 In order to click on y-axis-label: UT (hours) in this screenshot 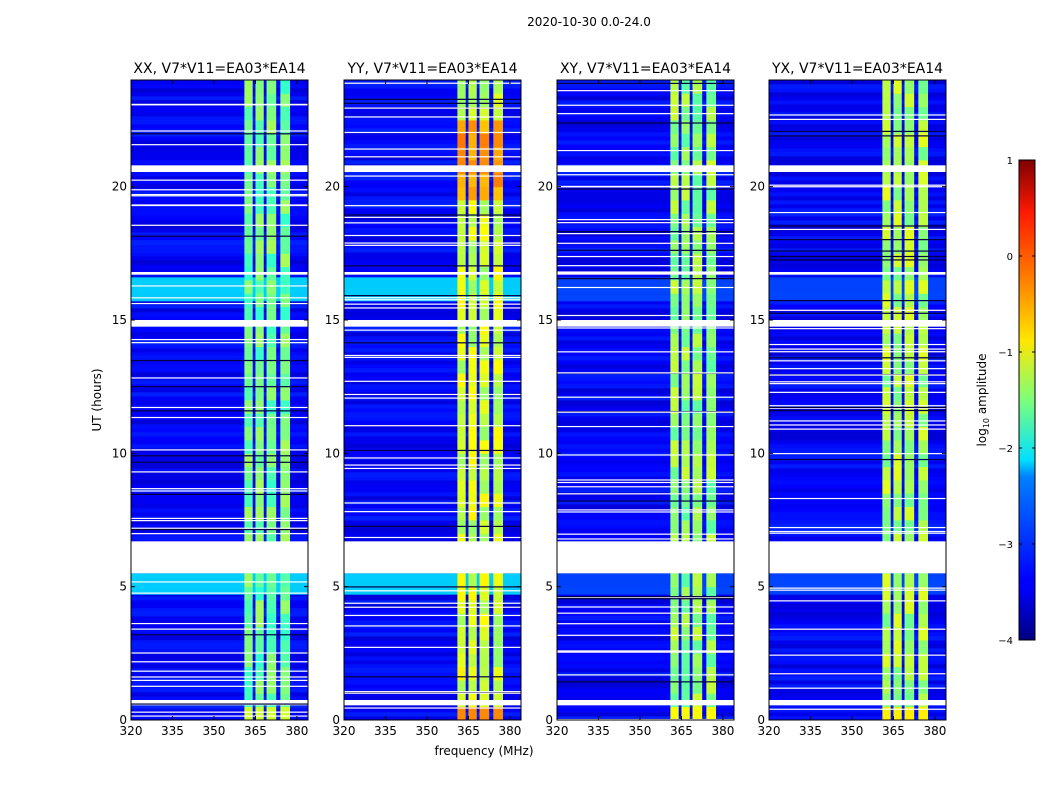, I will do `click(97, 399)`.